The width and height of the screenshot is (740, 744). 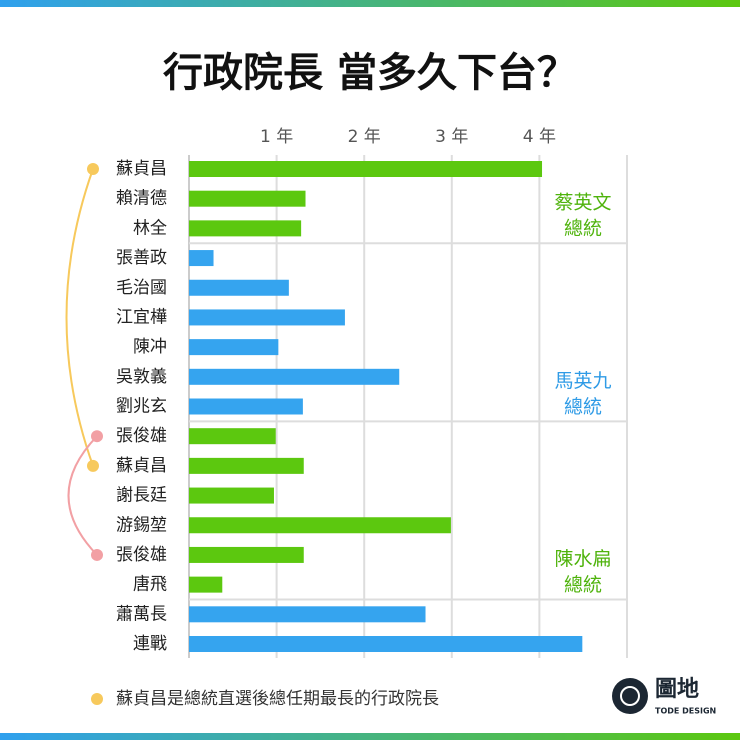 What do you see at coordinates (97, 699) in the screenshot?
I see `note-dot` at bounding box center [97, 699].